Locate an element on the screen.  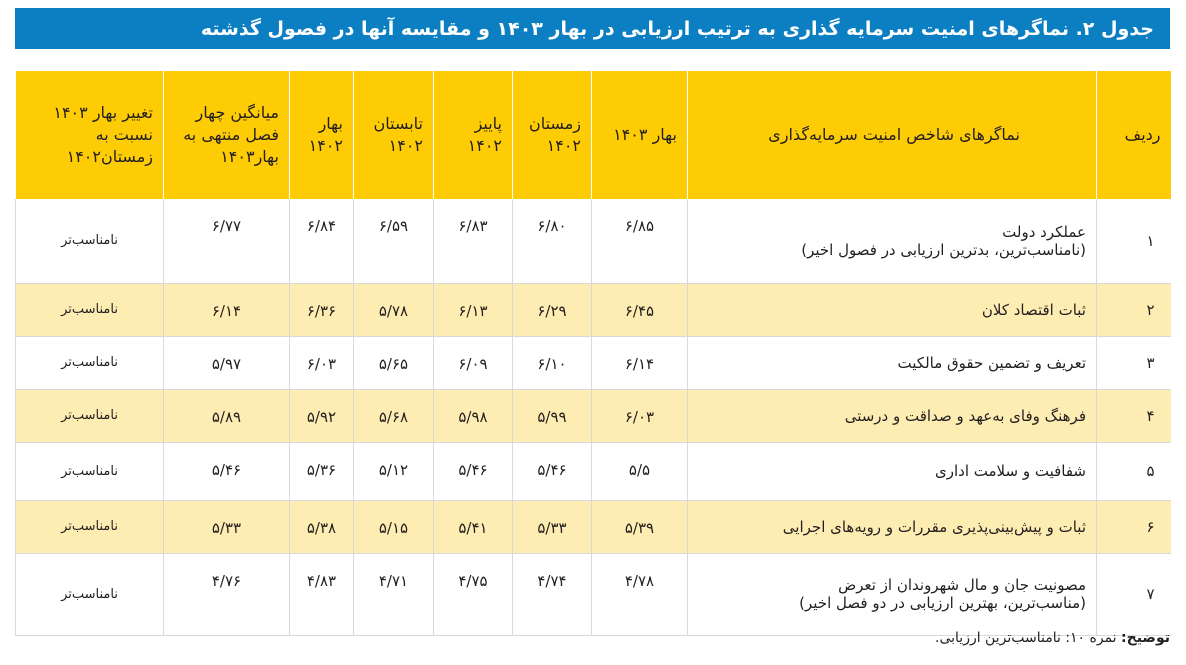
value-autumn-1402: ۵/۴۶ is located at coordinates (473, 471).